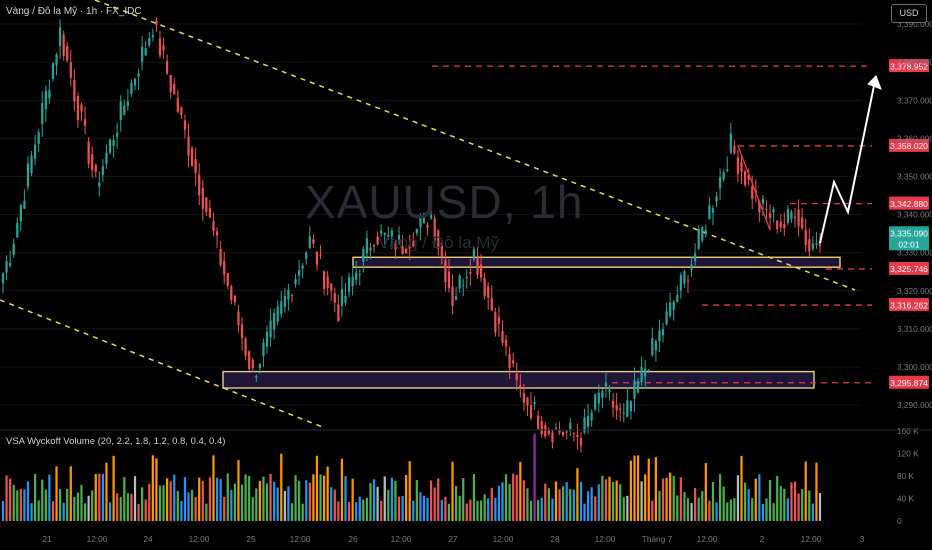 This screenshot has height=550, width=932. Describe the element at coordinates (899, 521) in the screenshot. I see `volume-tick-label: 0` at that location.